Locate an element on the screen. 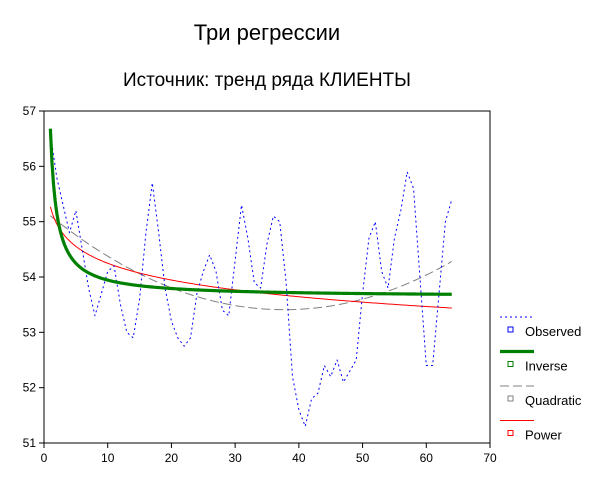 This screenshot has width=600, height=480. y-tick-label: 55 is located at coordinates (30, 222).